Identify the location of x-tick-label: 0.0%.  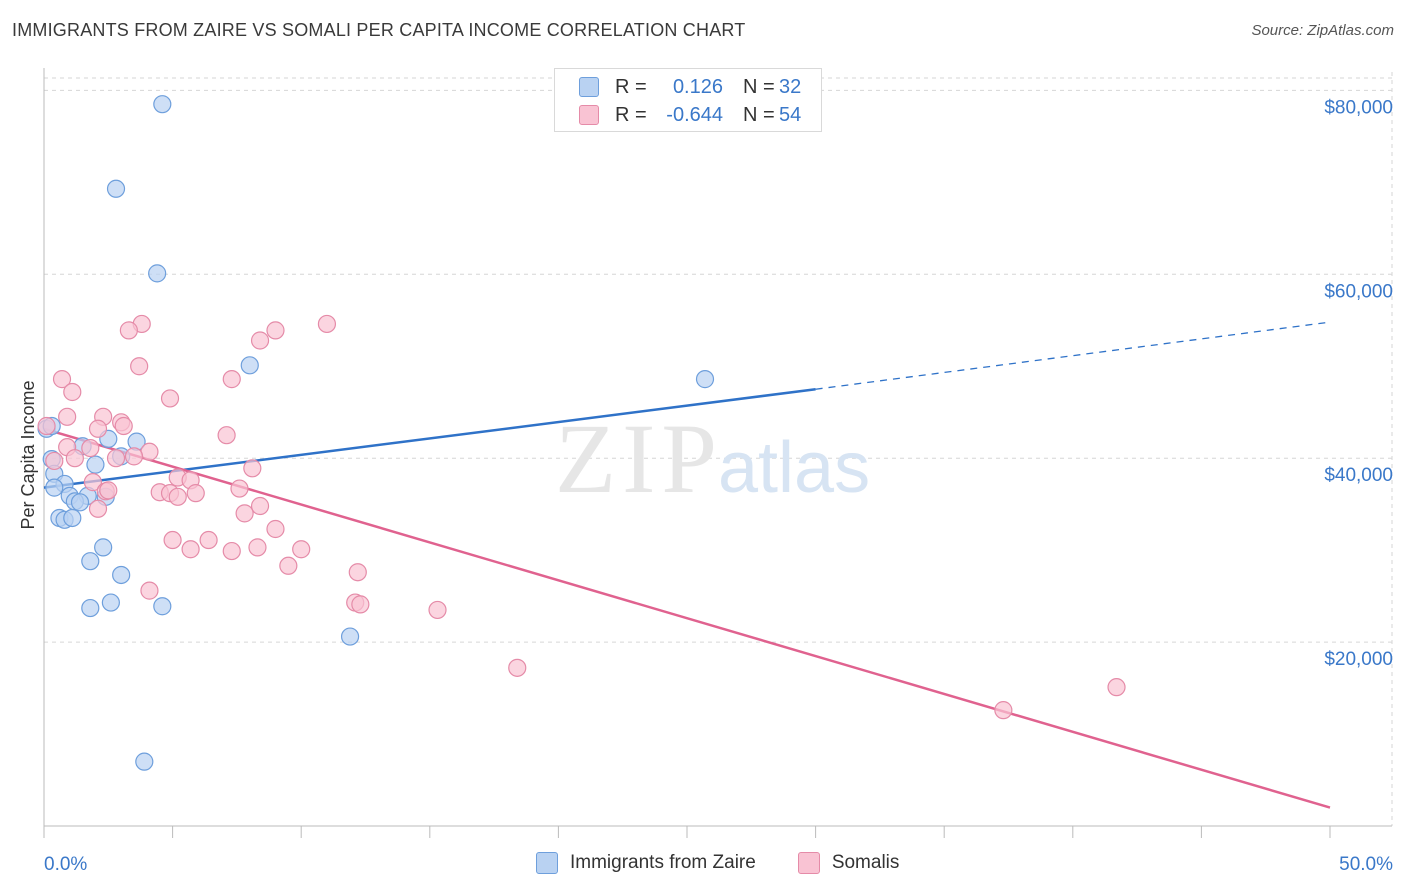
(65, 864).